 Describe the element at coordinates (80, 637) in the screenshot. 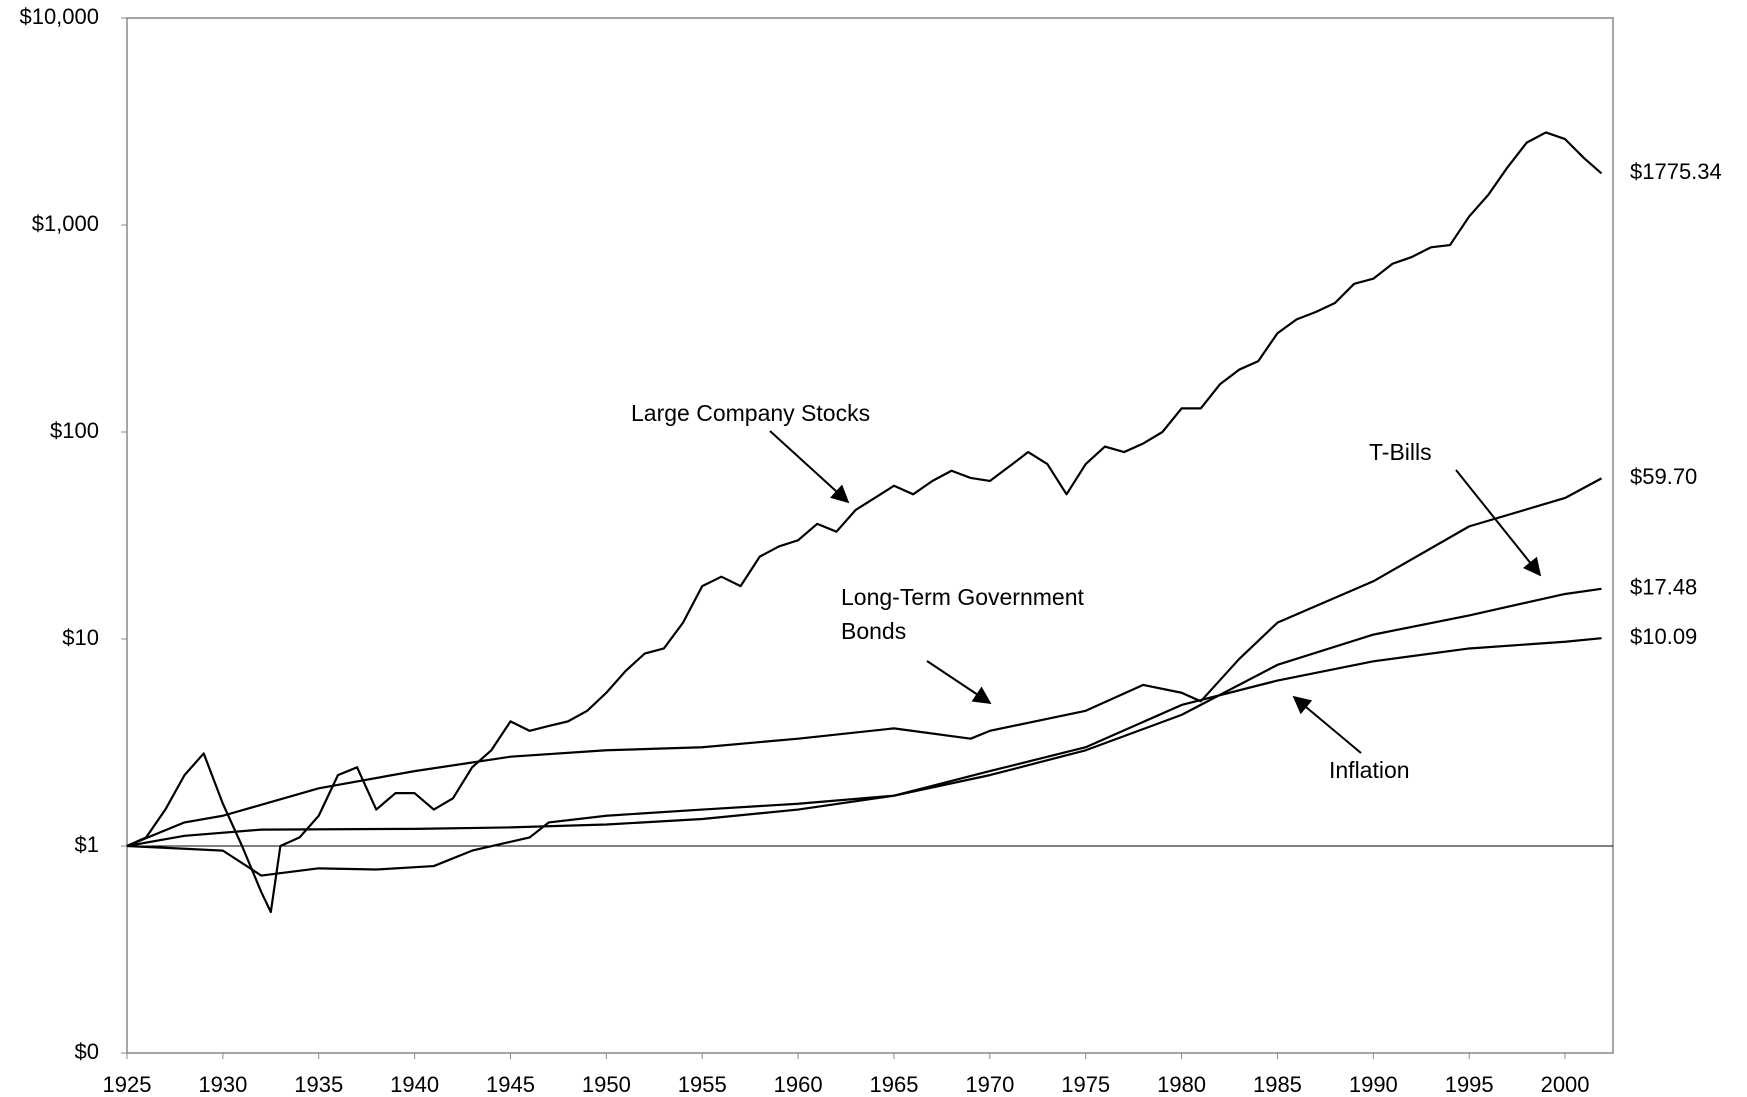

I see `y-tick-label: $10` at that location.